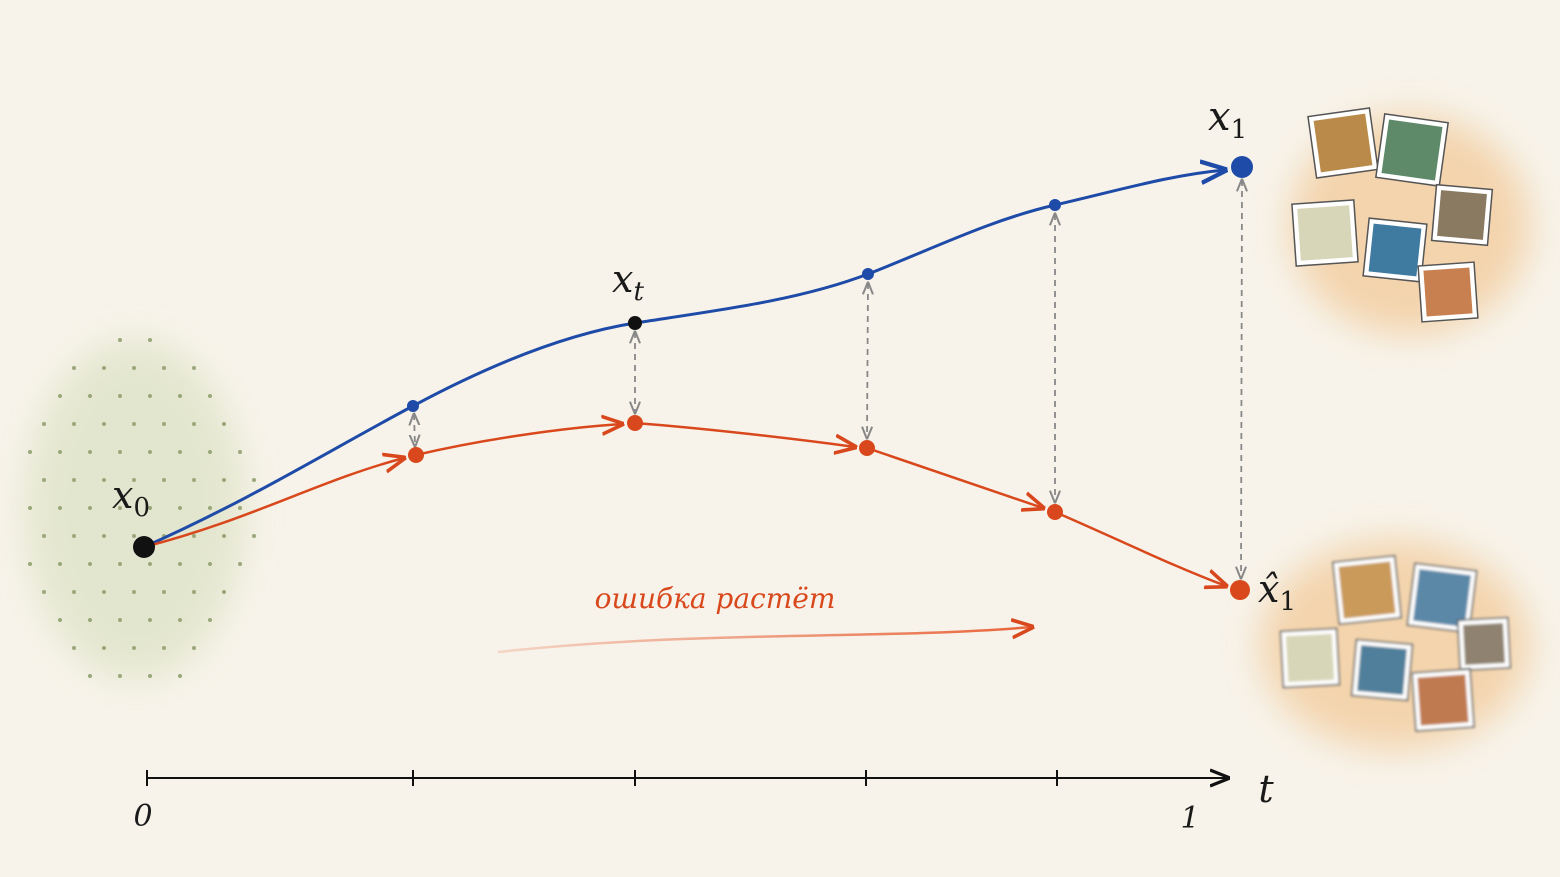 The image size is (1560, 877). What do you see at coordinates (142, 816) in the screenshot?
I see `axis-start-label: 0` at bounding box center [142, 816].